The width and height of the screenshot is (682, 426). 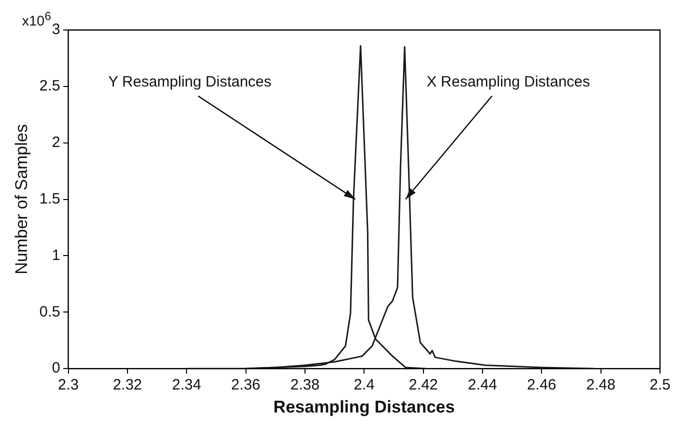 What do you see at coordinates (541, 385) in the screenshot?
I see `x-tick-label: 2.46` at bounding box center [541, 385].